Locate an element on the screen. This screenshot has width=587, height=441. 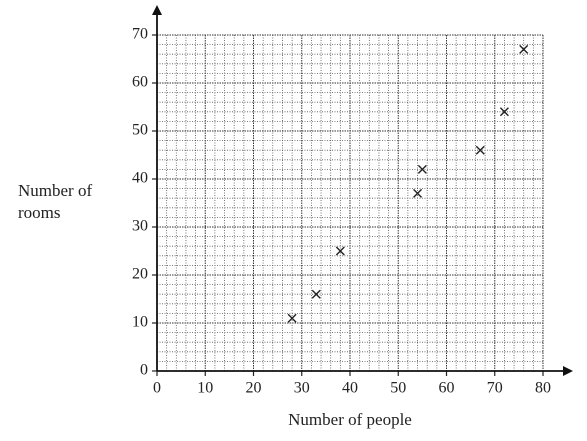
x-tick-label: 60 is located at coordinates (447, 388).